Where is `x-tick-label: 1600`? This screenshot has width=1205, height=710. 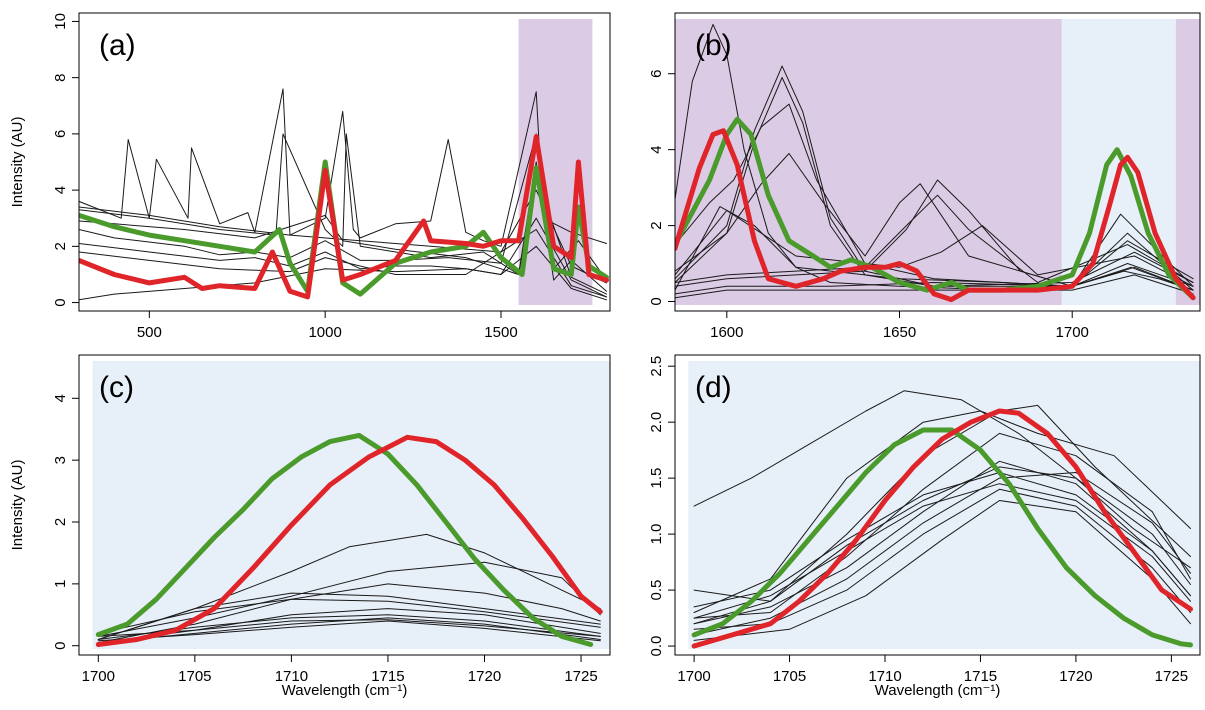 x-tick-label: 1600 is located at coordinates (726, 332).